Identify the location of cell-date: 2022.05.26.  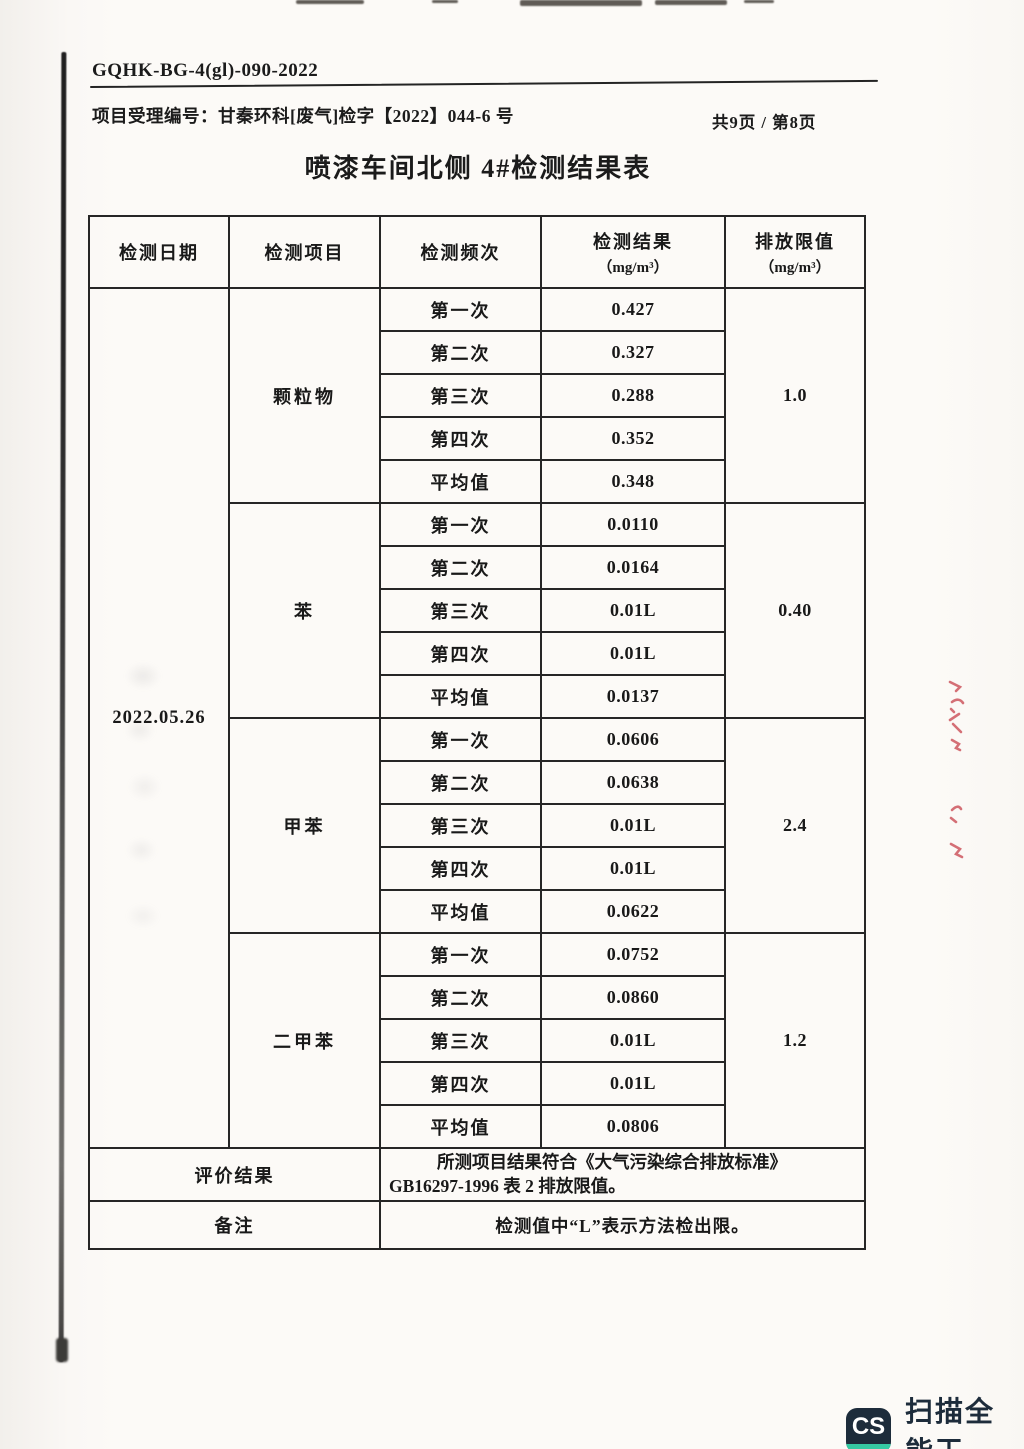
(159, 718).